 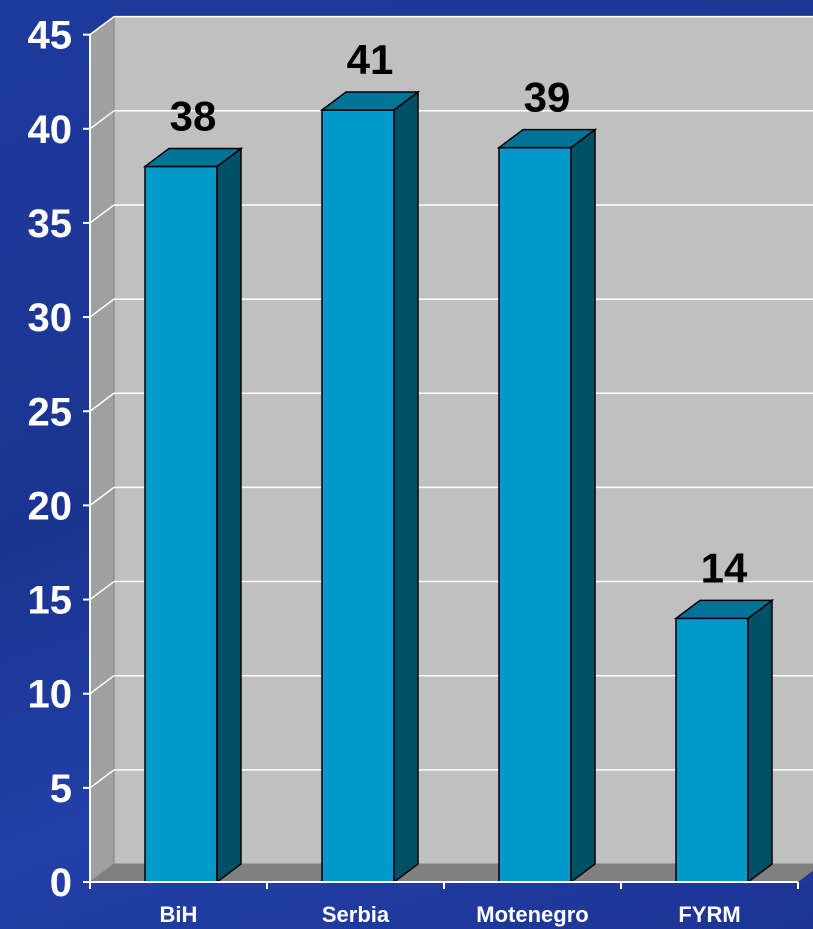 I want to click on y-tick-label: 5, so click(x=61, y=789).